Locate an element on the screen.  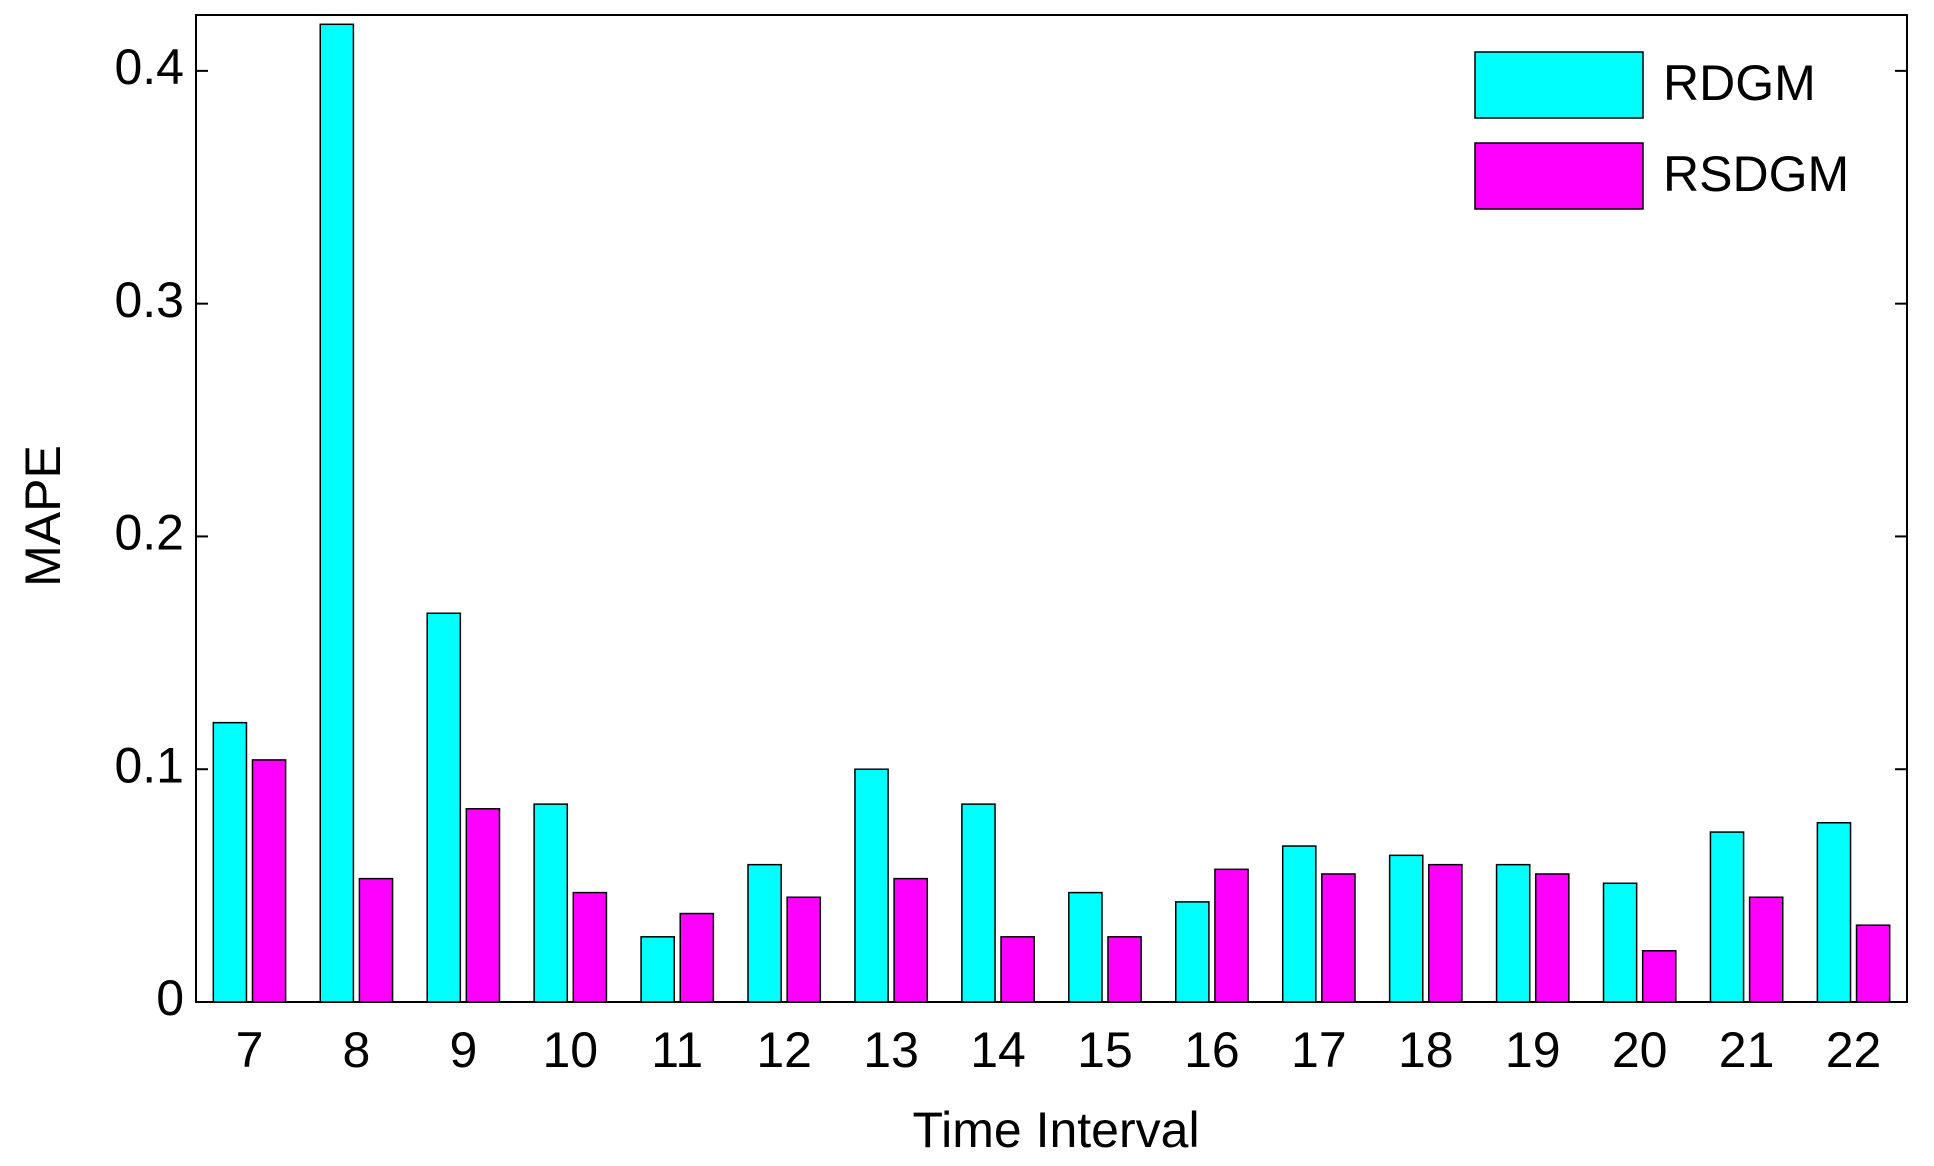
x-tick-label: 7 is located at coordinates (250, 1050).